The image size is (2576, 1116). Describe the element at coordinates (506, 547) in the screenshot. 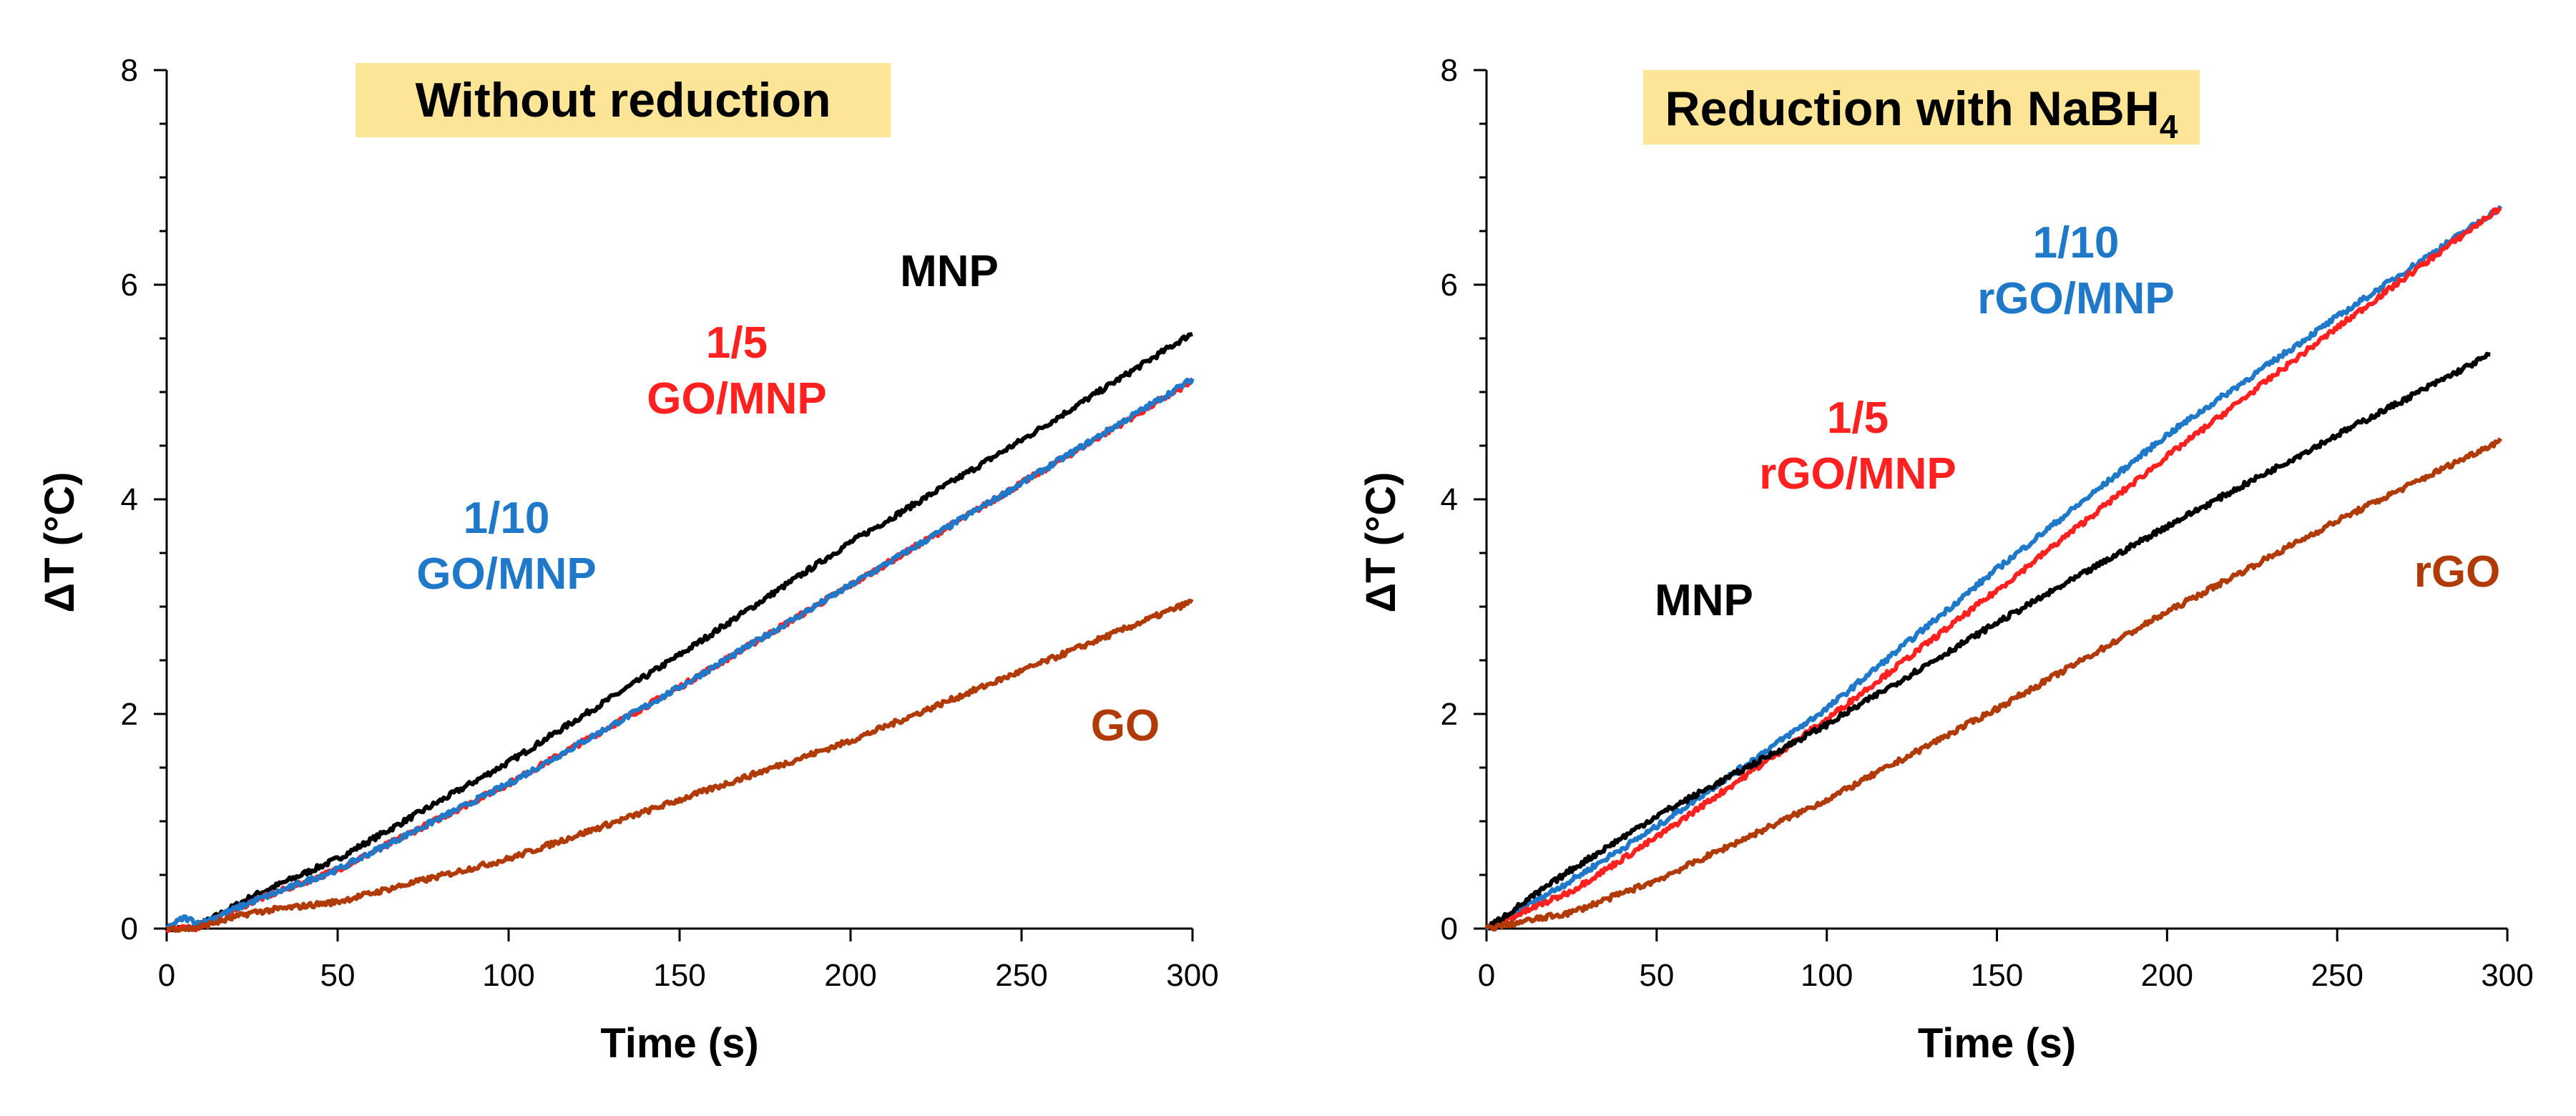

I see `series-label-1-10-go-mnp: 1/10 GO/MNP` at that location.